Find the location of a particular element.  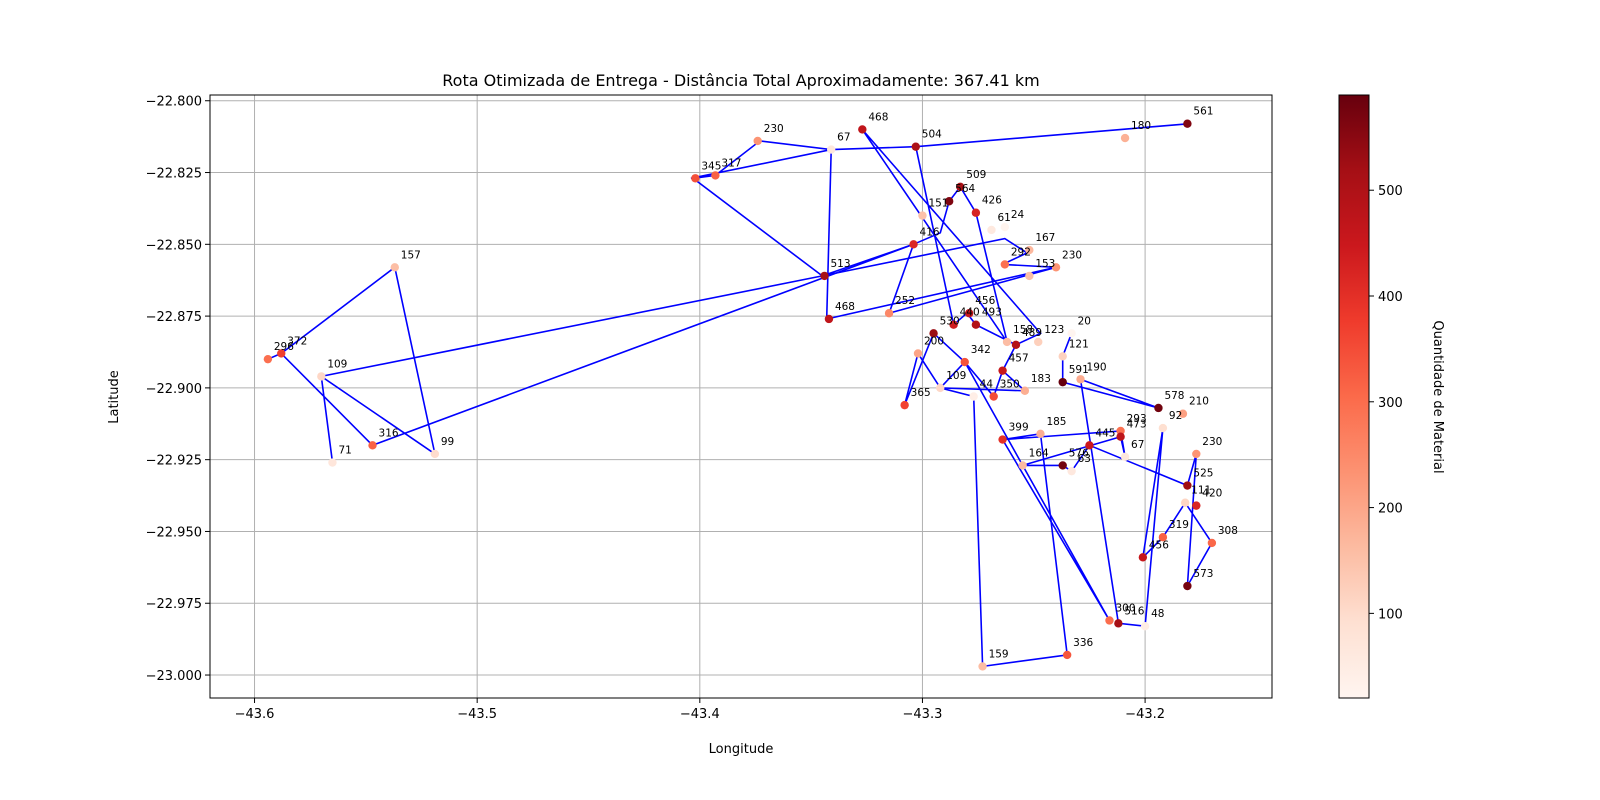

point-label: 180 is located at coordinates (1141, 126).